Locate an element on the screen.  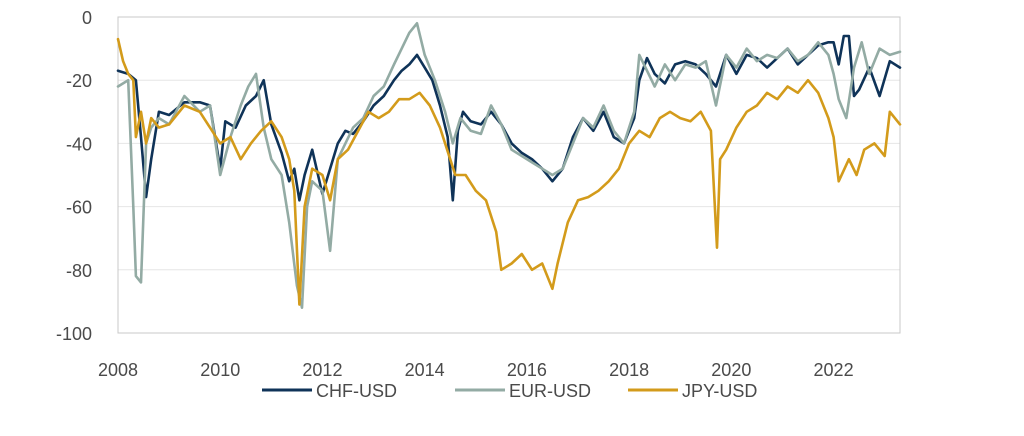
legend-item-chf-usd: CHF-USD is located at coordinates (329, 391).